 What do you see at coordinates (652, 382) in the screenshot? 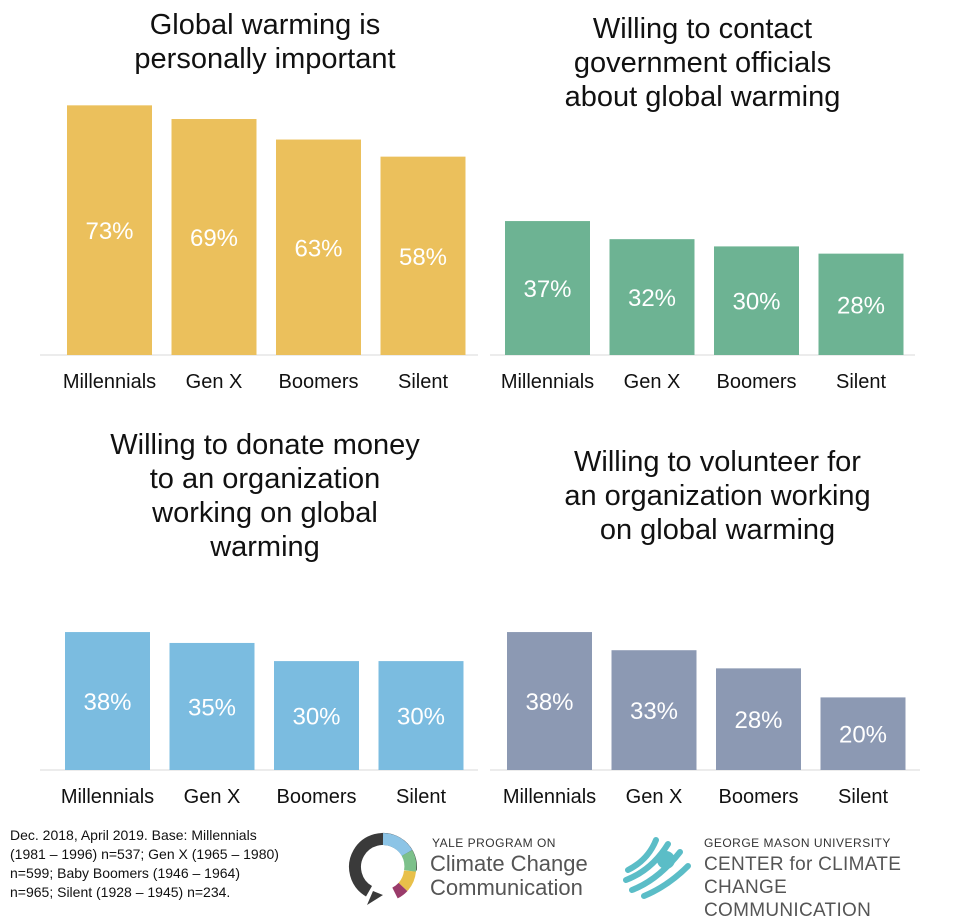
I see `chart-2-category-label: Gen X` at bounding box center [652, 382].